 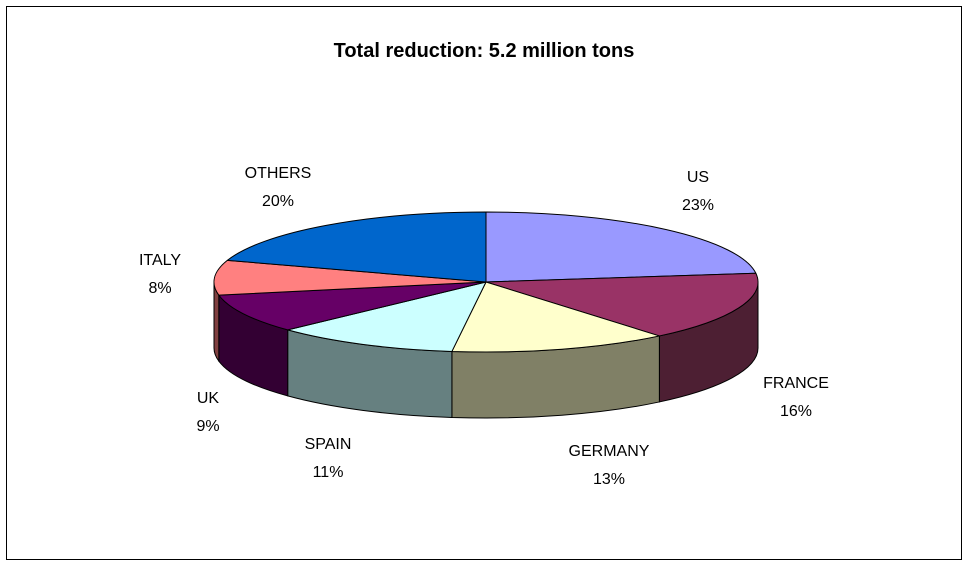 I want to click on slice-percent-france: 16%, so click(x=796, y=411).